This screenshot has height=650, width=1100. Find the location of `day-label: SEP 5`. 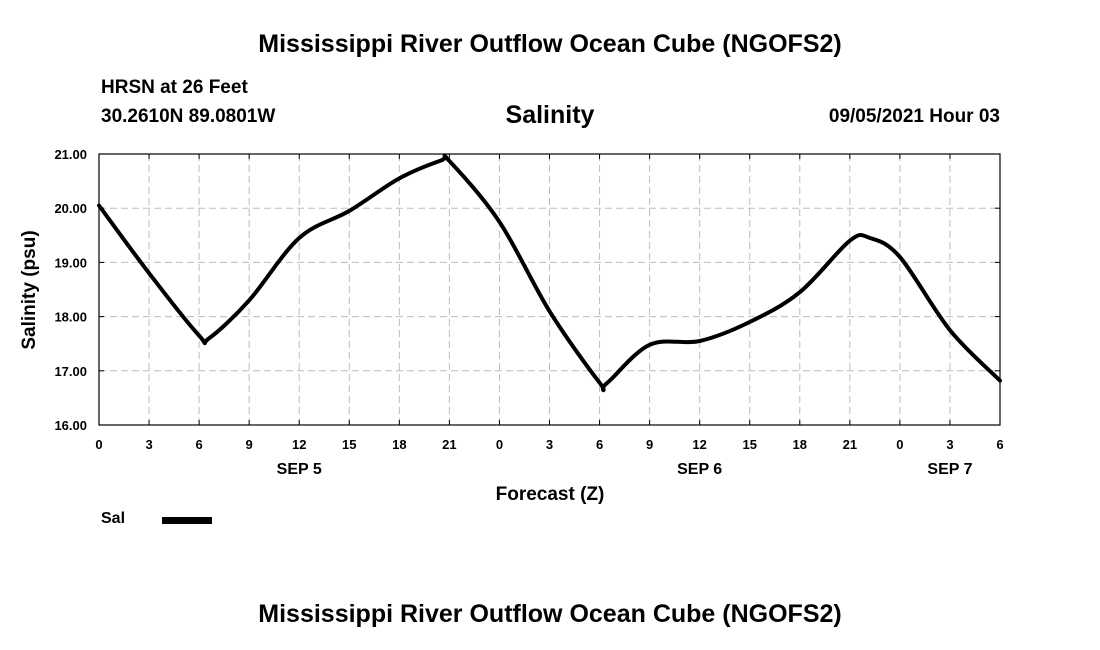

day-label: SEP 5 is located at coordinates (299, 469).